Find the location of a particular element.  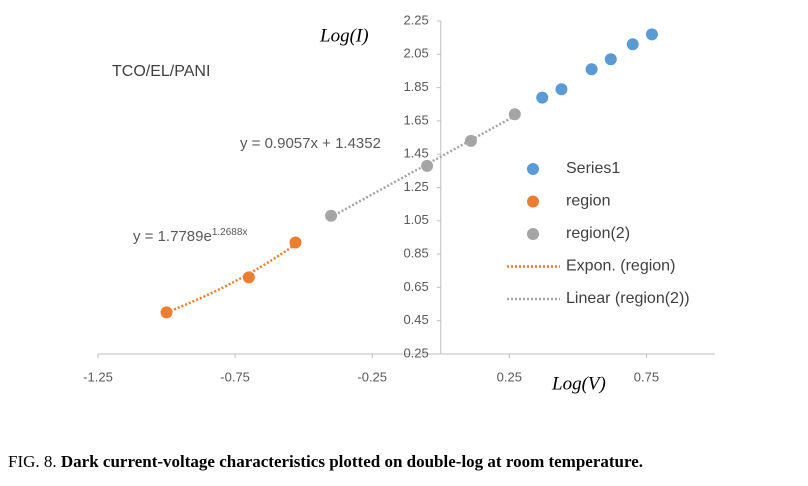

trendline is located at coordinates (231, 278).